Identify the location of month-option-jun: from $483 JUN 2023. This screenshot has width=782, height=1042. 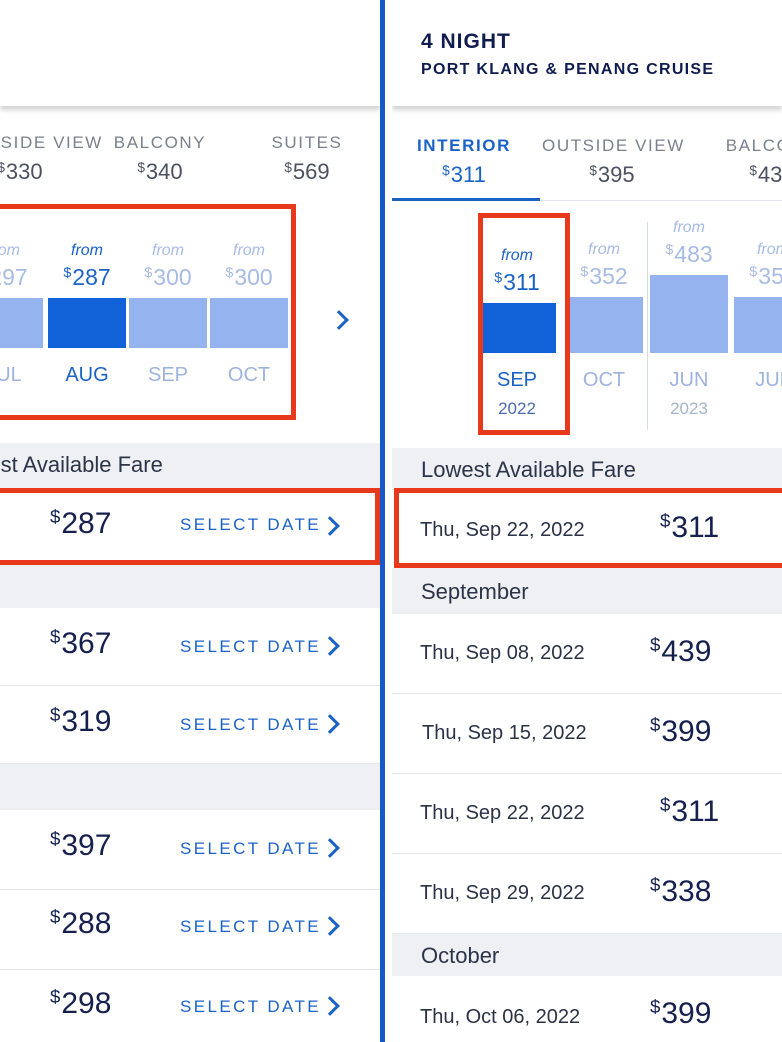
(689, 209).